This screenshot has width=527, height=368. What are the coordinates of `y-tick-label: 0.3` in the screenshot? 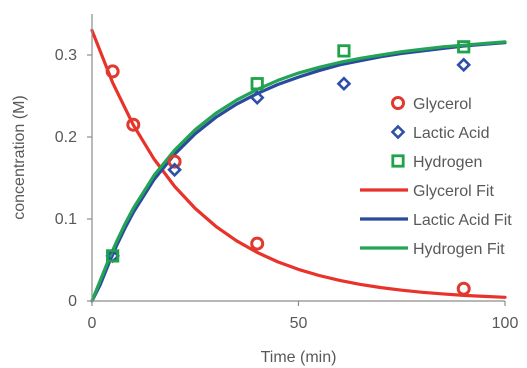 It's located at (66, 55).